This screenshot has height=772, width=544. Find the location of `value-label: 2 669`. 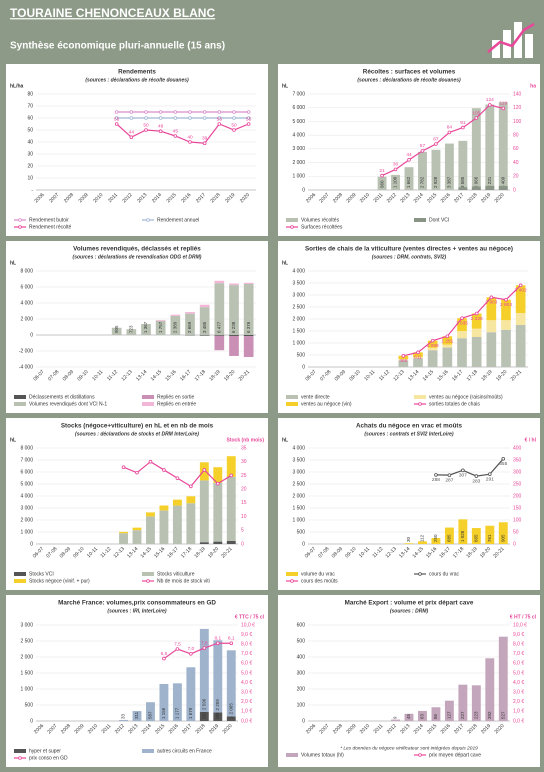

value-label: 2 669 is located at coordinates (189, 327).